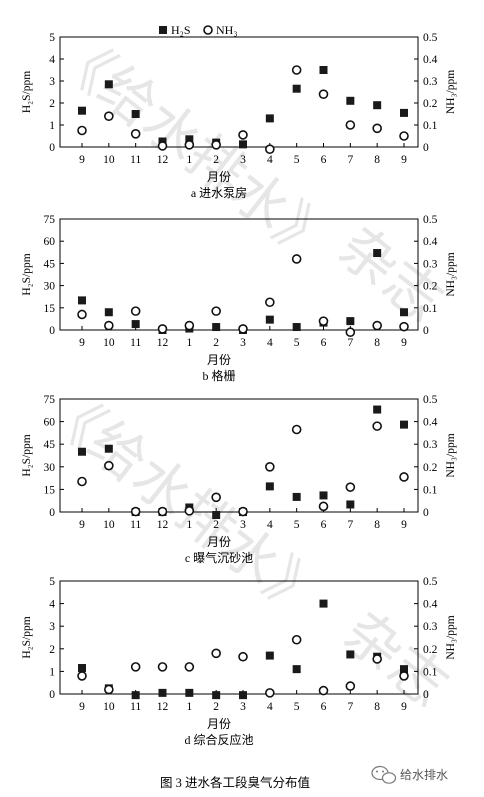 The image size is (484, 797). What do you see at coordinates (219, 557) in the screenshot?
I see `panel-caption: c 曝气沉砂池` at bounding box center [219, 557].